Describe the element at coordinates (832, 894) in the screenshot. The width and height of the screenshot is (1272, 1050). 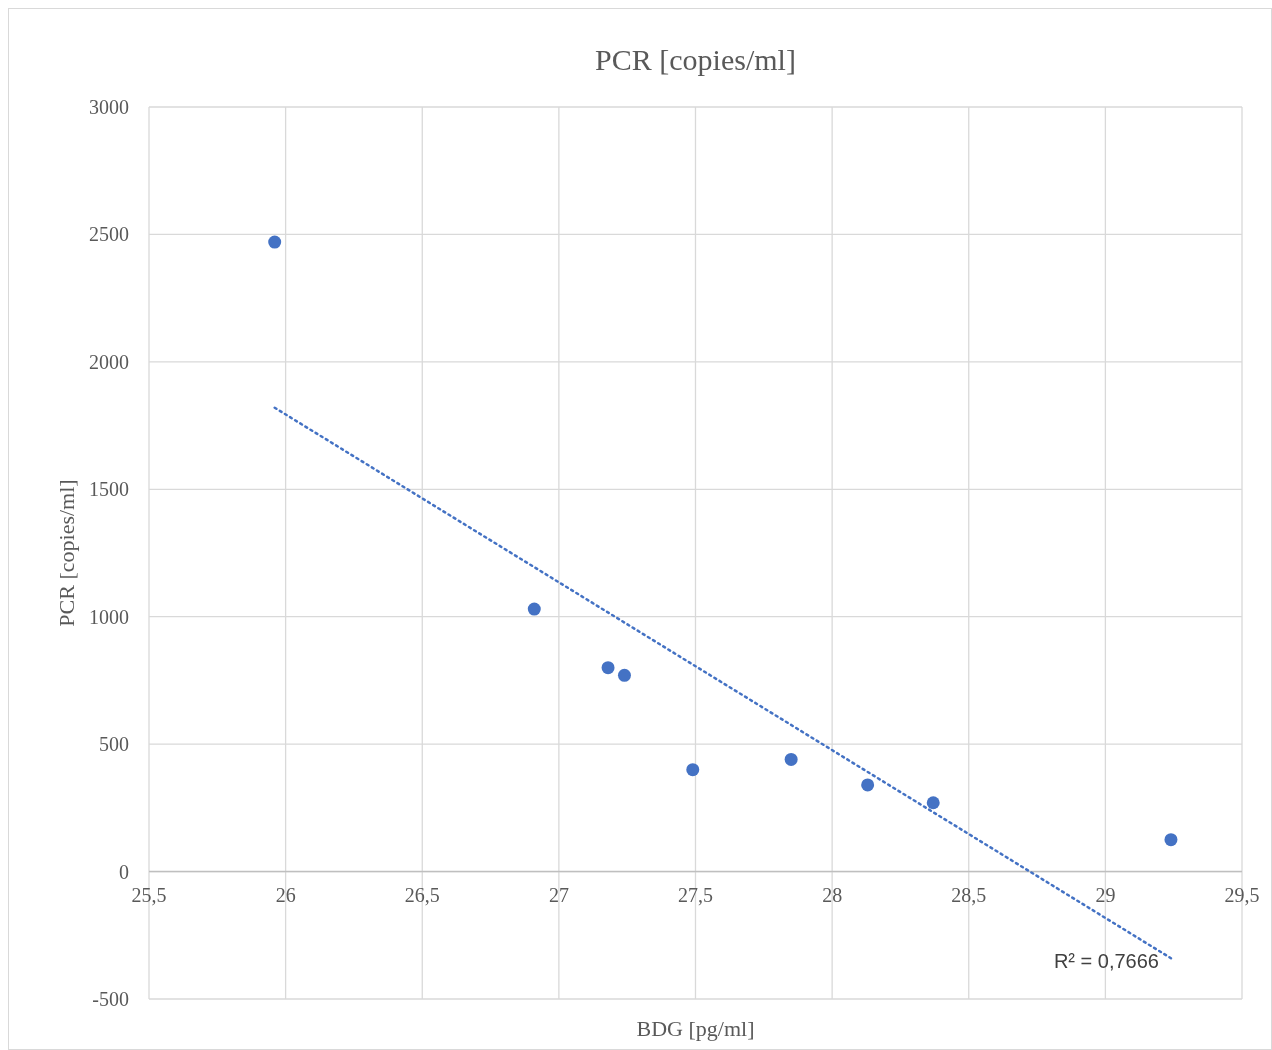
I see `x-tick-label: 28` at that location.